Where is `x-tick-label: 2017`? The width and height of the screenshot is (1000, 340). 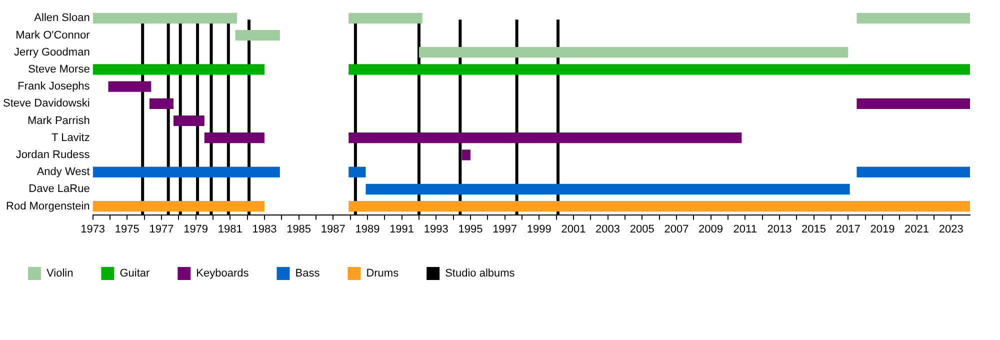
x-tick-label: 2017 is located at coordinates (848, 229).